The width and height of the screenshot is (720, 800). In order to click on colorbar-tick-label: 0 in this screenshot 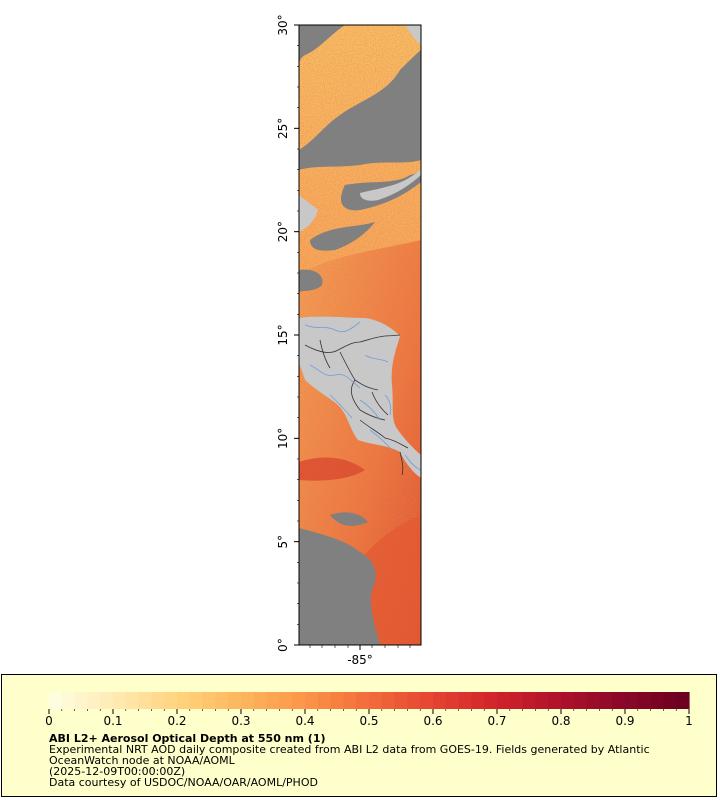, I will do `click(49, 721)`.